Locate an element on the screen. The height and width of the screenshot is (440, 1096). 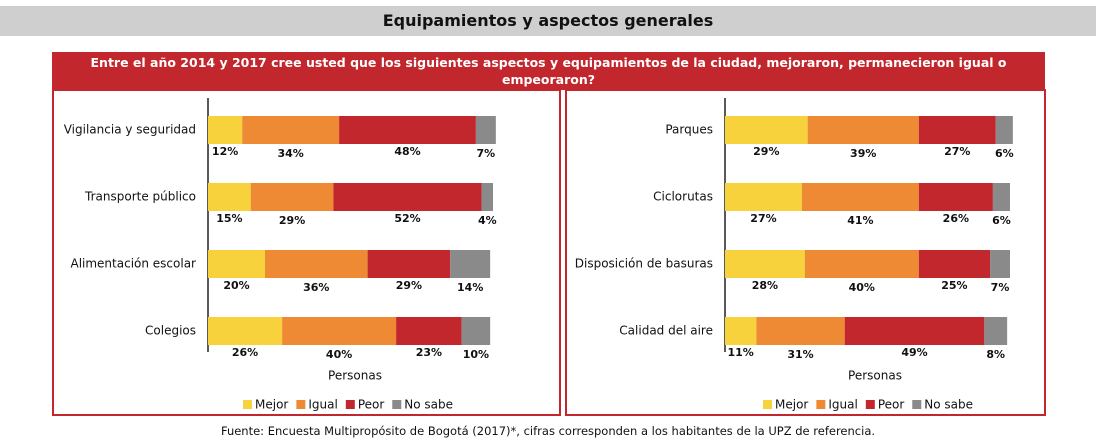
value-label: 31% is located at coordinates (800, 354).